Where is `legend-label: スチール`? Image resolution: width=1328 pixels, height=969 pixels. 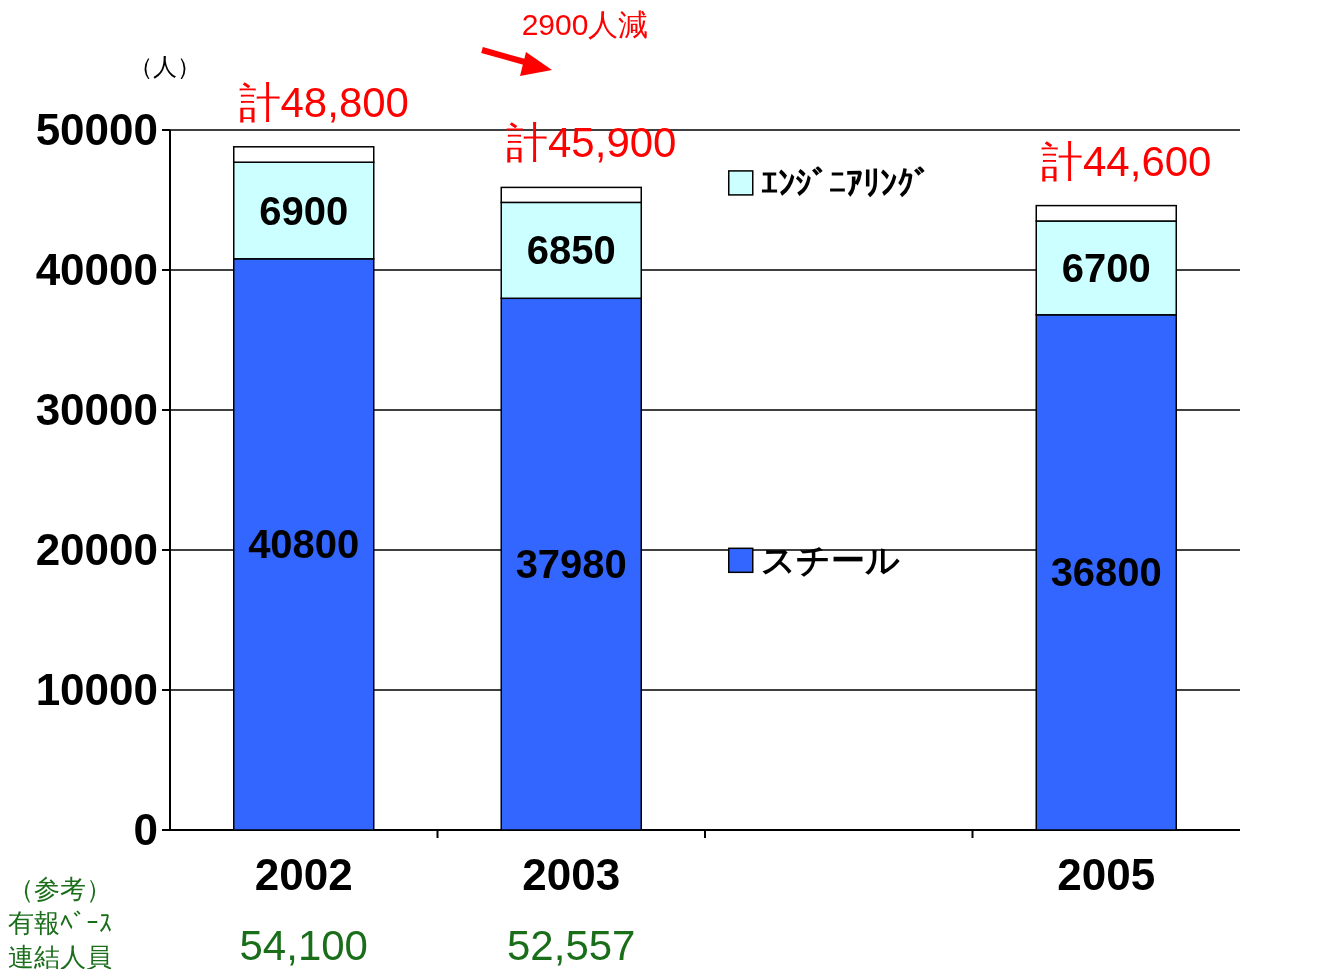 legend-label: スチール is located at coordinates (830, 560).